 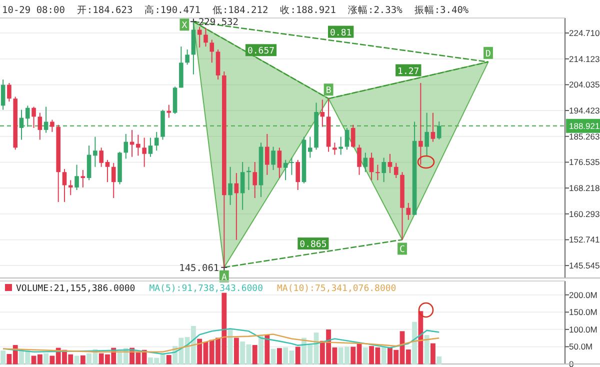 What do you see at coordinates (488, 54) in the screenshot?
I see `data-label: D` at bounding box center [488, 54].